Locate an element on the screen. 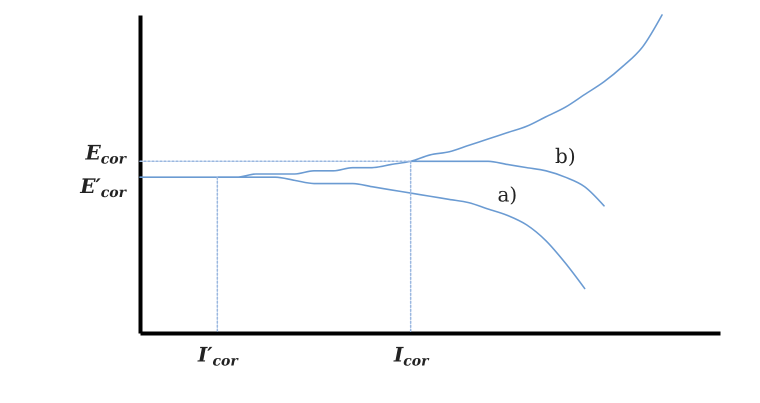 The width and height of the screenshot is (760, 403). text: E′$_{cor}$ is located at coordinates (103, 188).